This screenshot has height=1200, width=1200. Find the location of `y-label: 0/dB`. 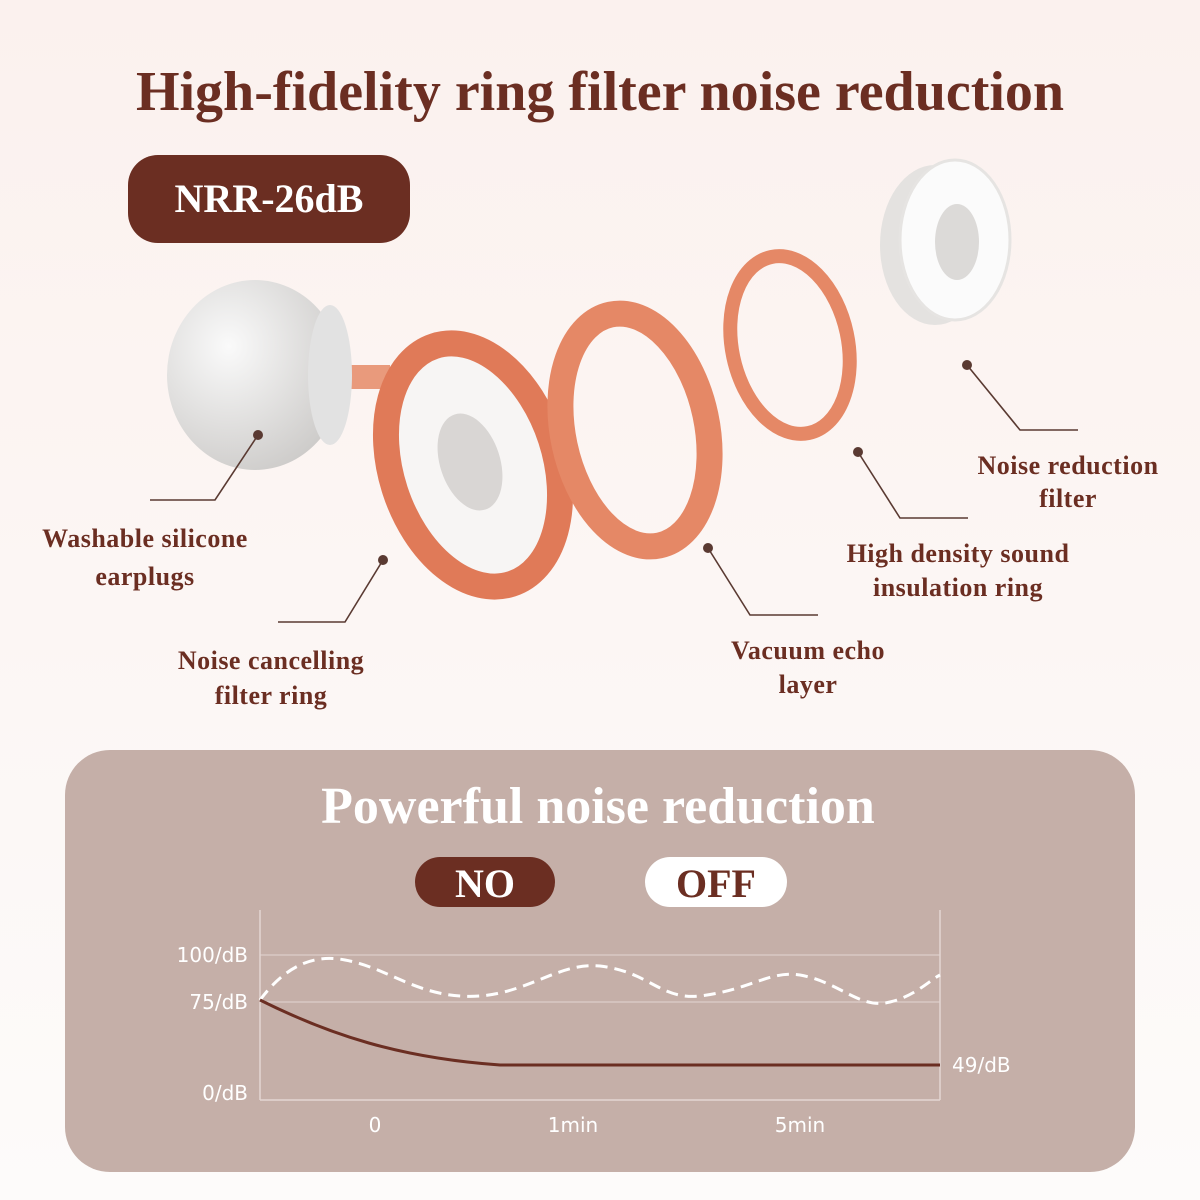

y-label: 0/dB is located at coordinates (225, 1093).